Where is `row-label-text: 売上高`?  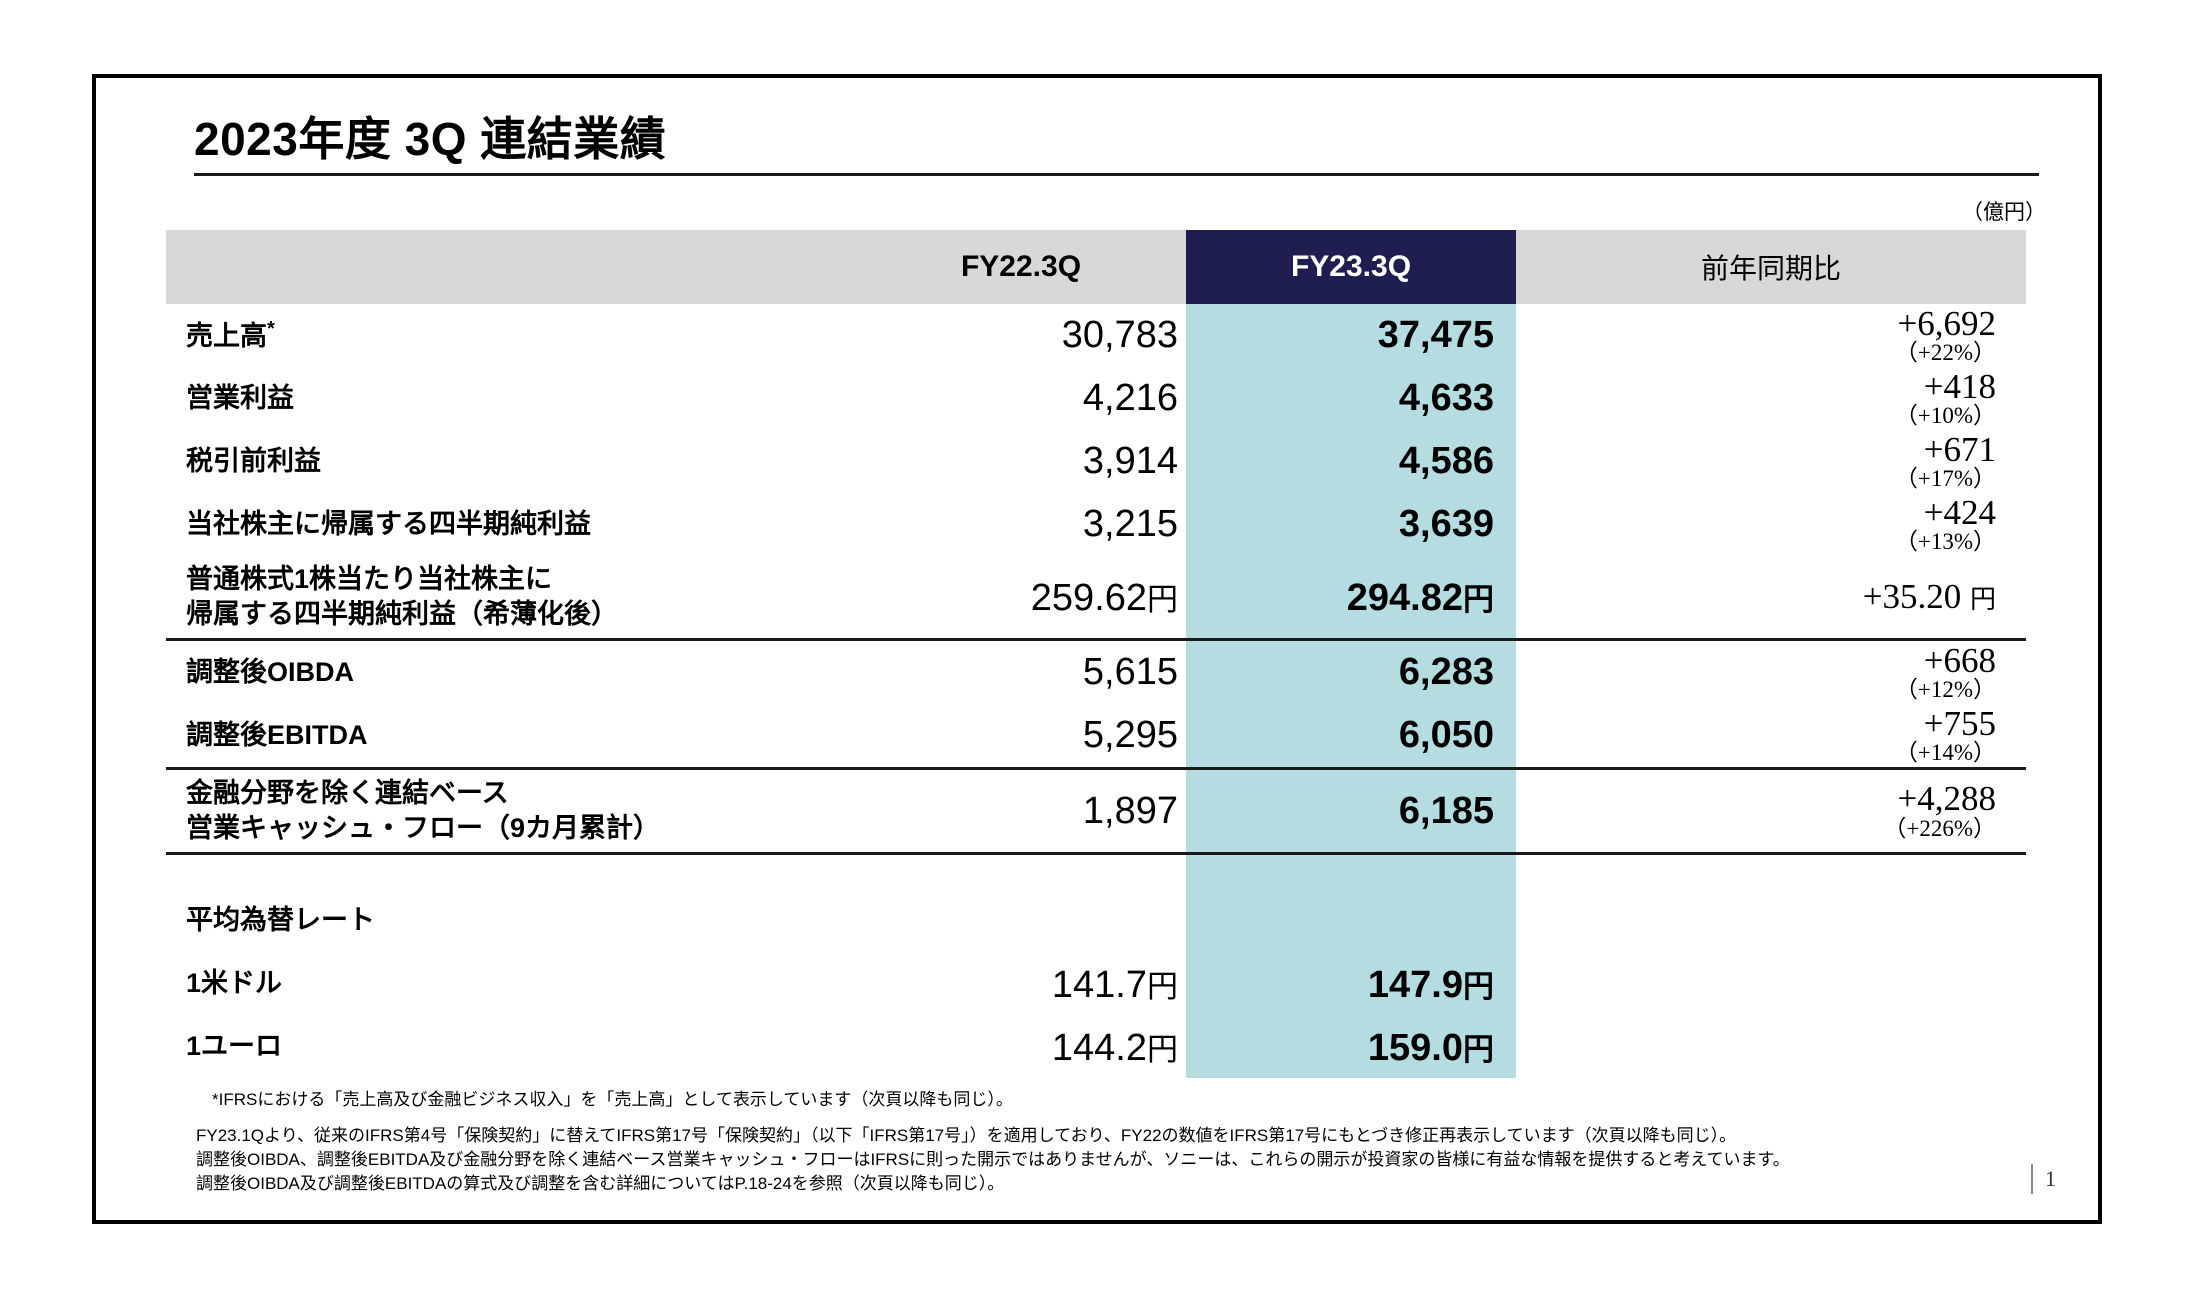 row-label-text: 売上高 is located at coordinates (226, 336).